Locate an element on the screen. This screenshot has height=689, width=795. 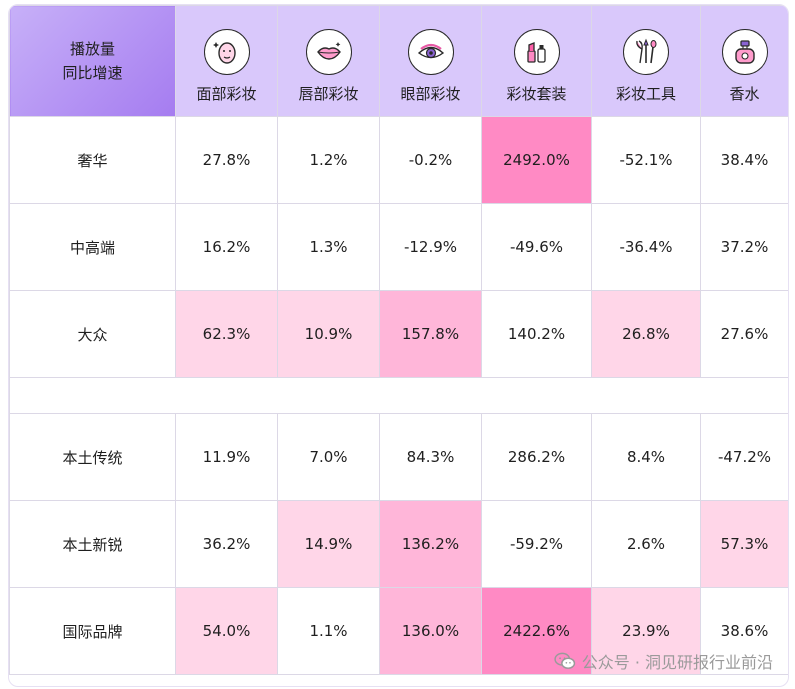
column-label: 眼部彩妆 is located at coordinates (430, 94).